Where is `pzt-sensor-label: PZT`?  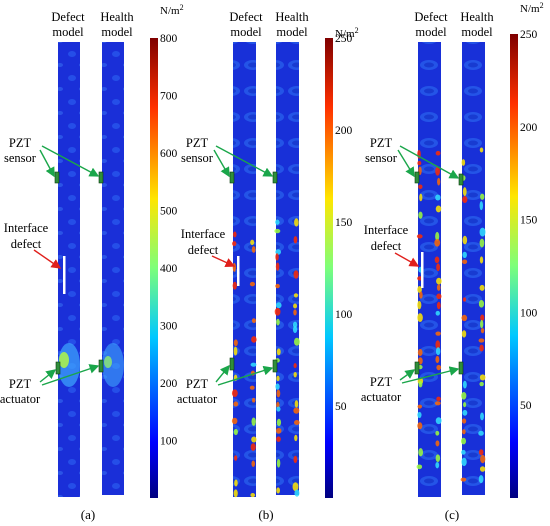 pzt-sensor-label: PZT is located at coordinates (197, 143).